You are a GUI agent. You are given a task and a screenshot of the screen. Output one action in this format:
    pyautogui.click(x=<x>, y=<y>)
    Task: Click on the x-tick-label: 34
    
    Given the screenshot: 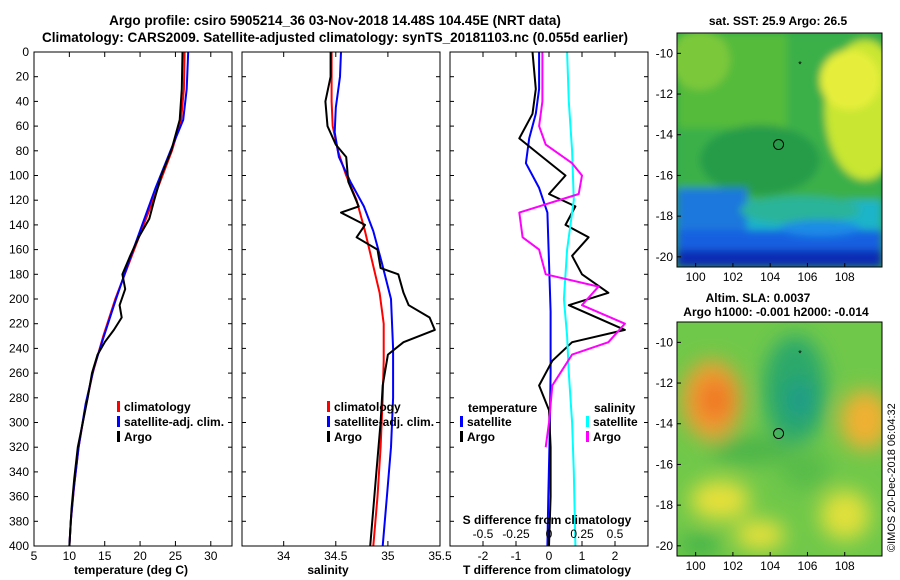 What is the action you would take?
    pyautogui.click(x=284, y=556)
    